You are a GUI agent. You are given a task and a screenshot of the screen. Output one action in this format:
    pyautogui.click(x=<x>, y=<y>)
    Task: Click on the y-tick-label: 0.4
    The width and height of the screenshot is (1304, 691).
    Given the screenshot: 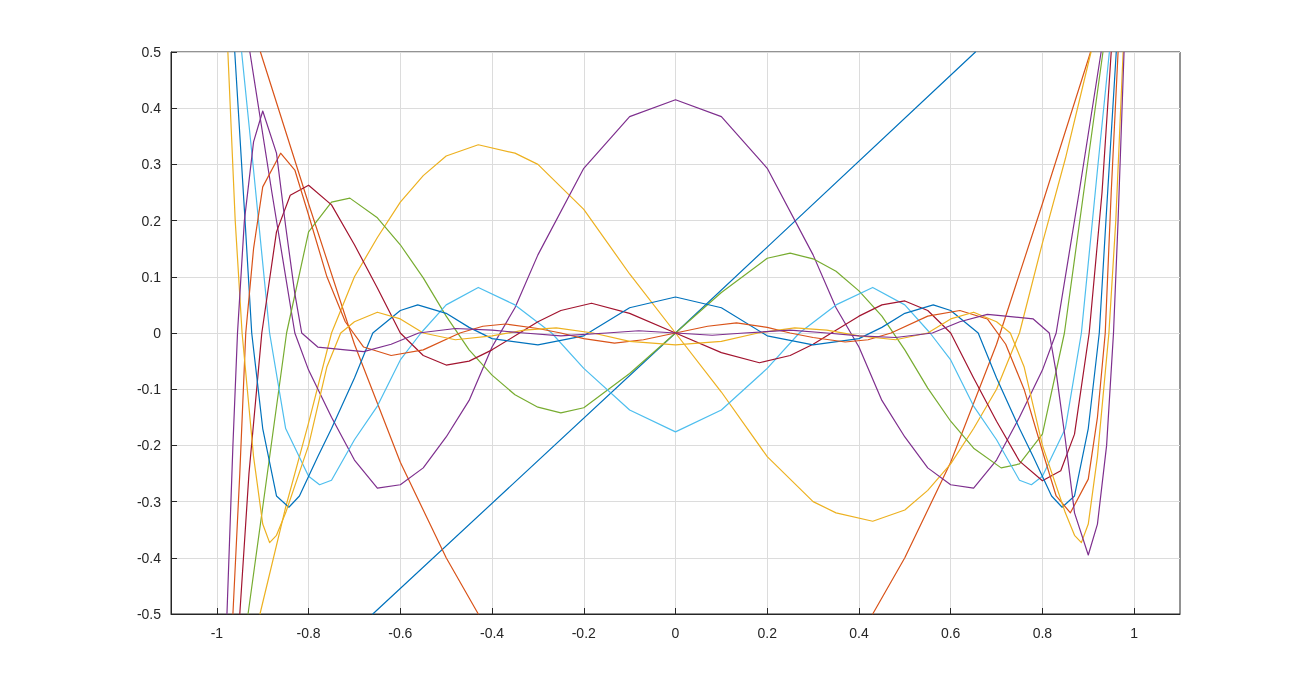 What is the action you would take?
    pyautogui.click(x=151, y=108)
    